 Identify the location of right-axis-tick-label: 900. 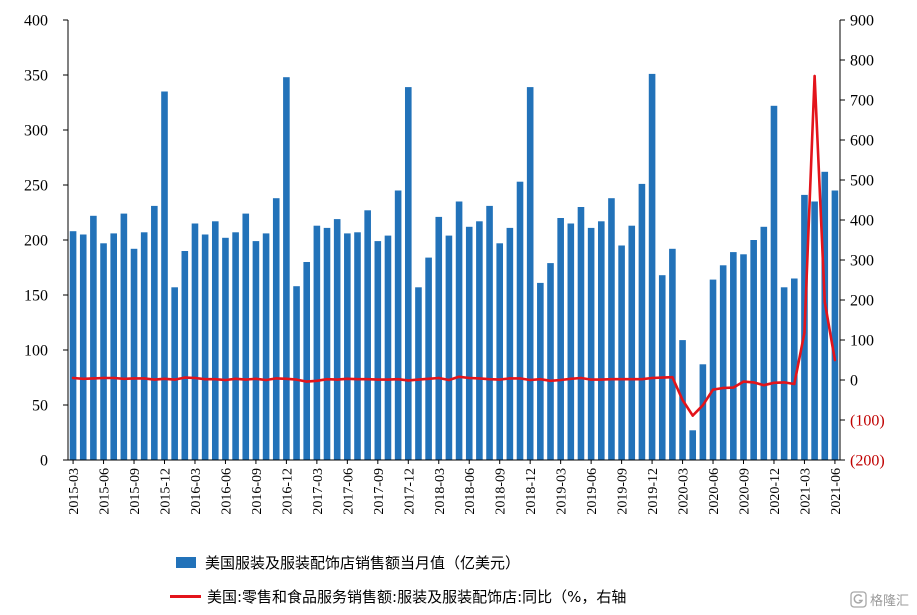
(862, 21).